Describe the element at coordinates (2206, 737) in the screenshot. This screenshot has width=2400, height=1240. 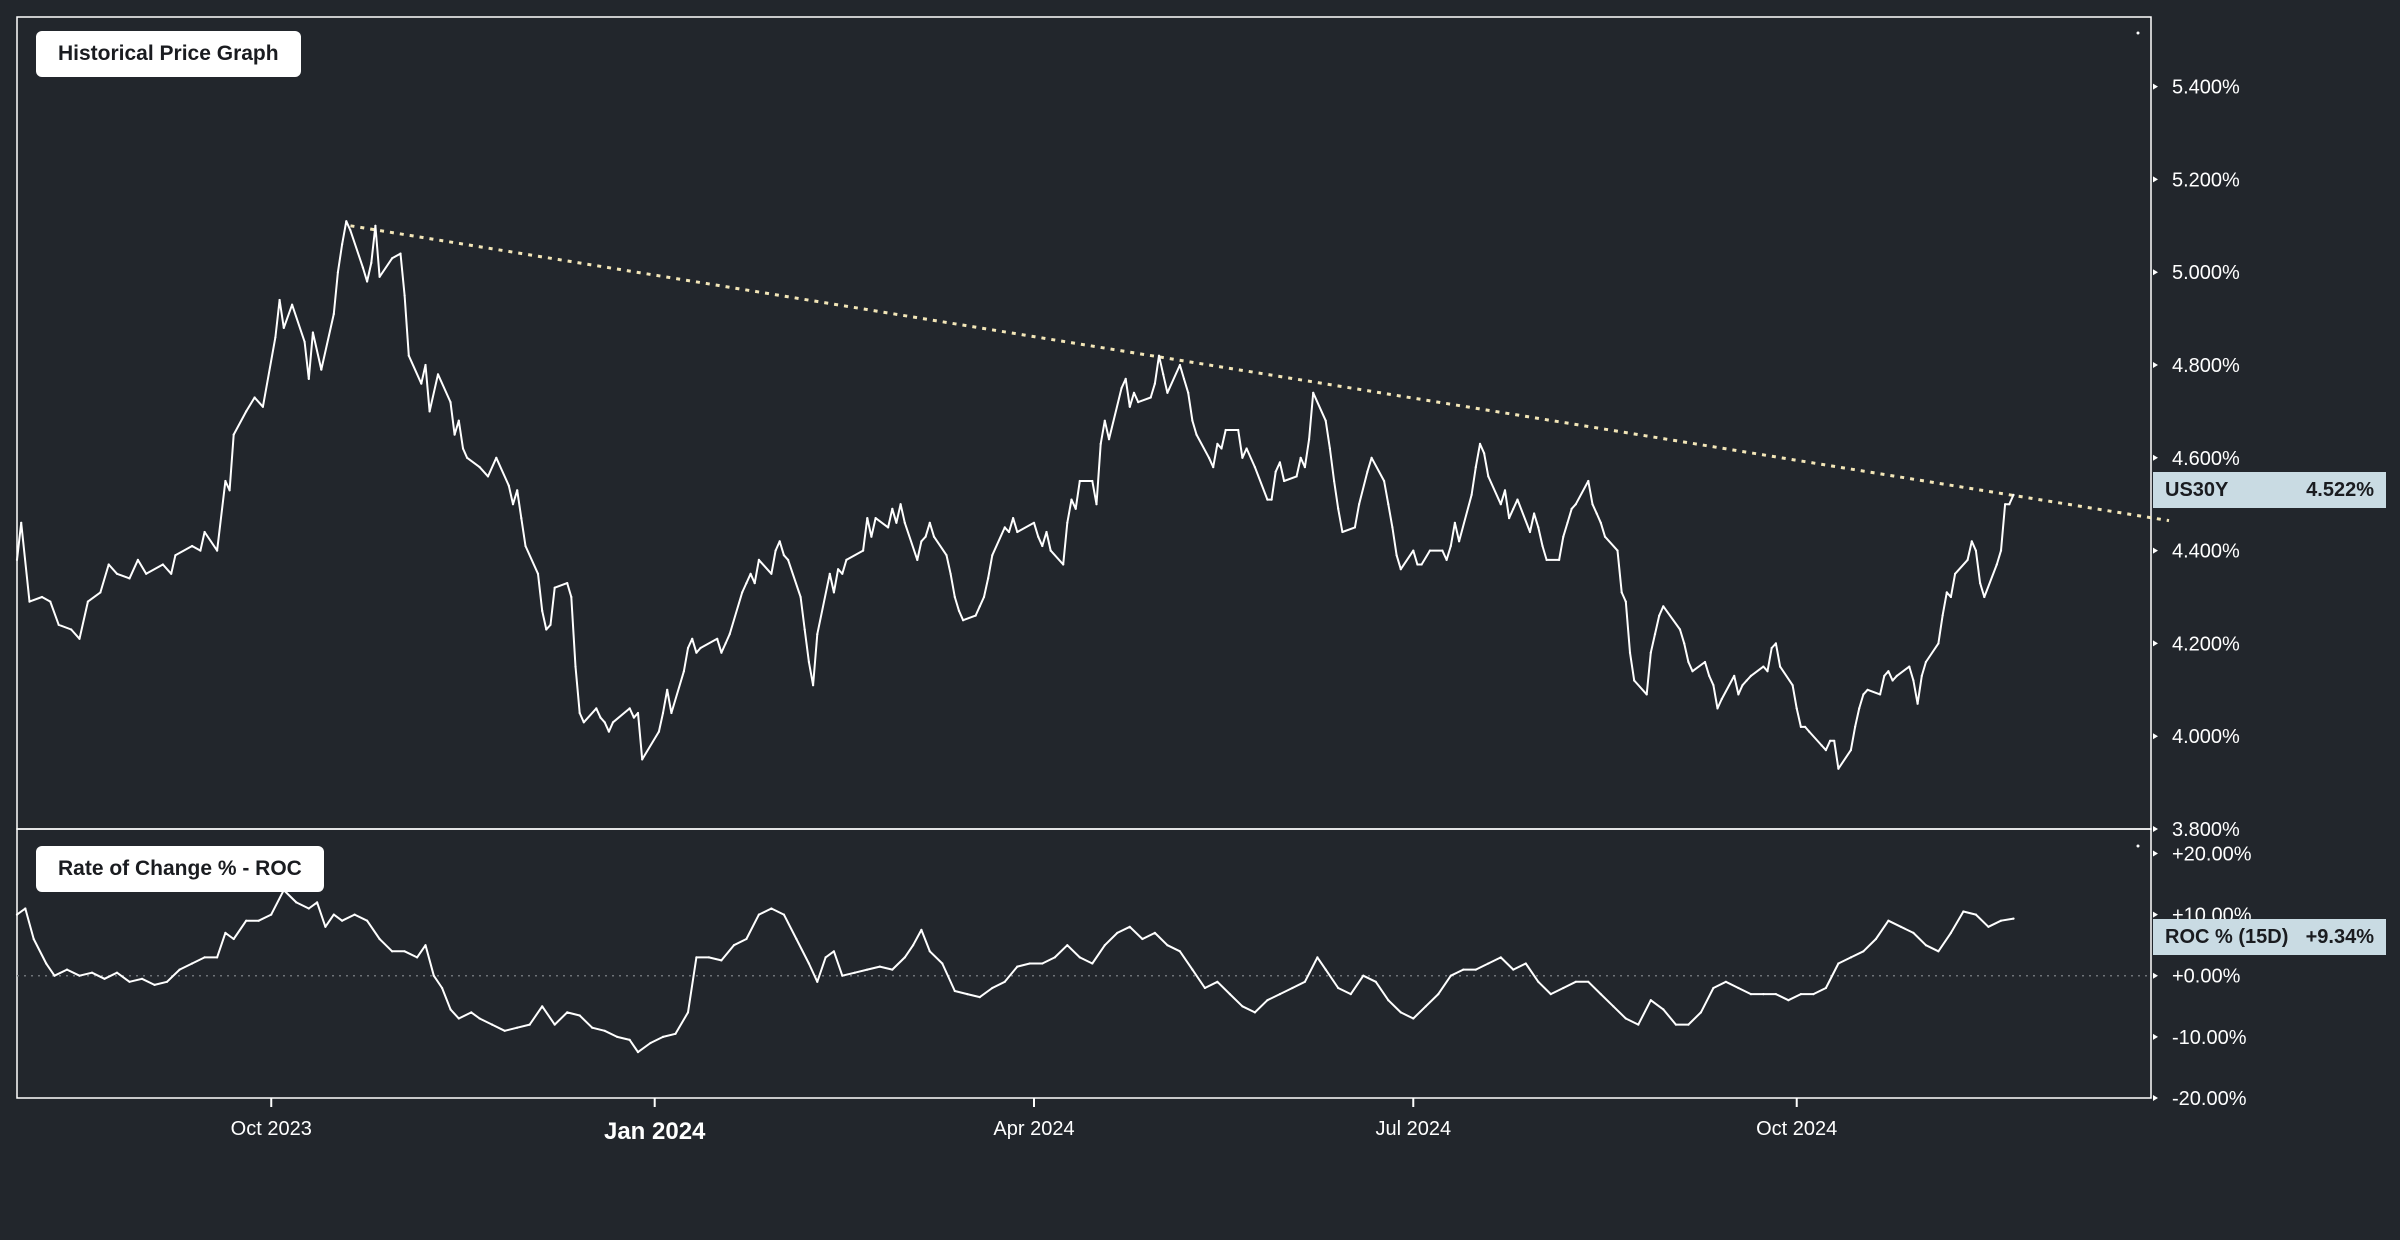
I see `price-y-tick-label: 4.000%` at that location.